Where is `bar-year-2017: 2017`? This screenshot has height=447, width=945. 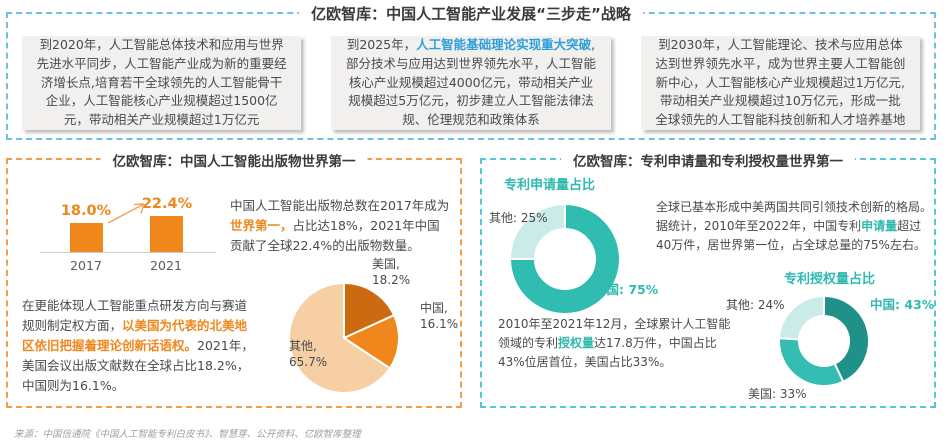
bar-year-2017: 2017 is located at coordinates (86, 265).